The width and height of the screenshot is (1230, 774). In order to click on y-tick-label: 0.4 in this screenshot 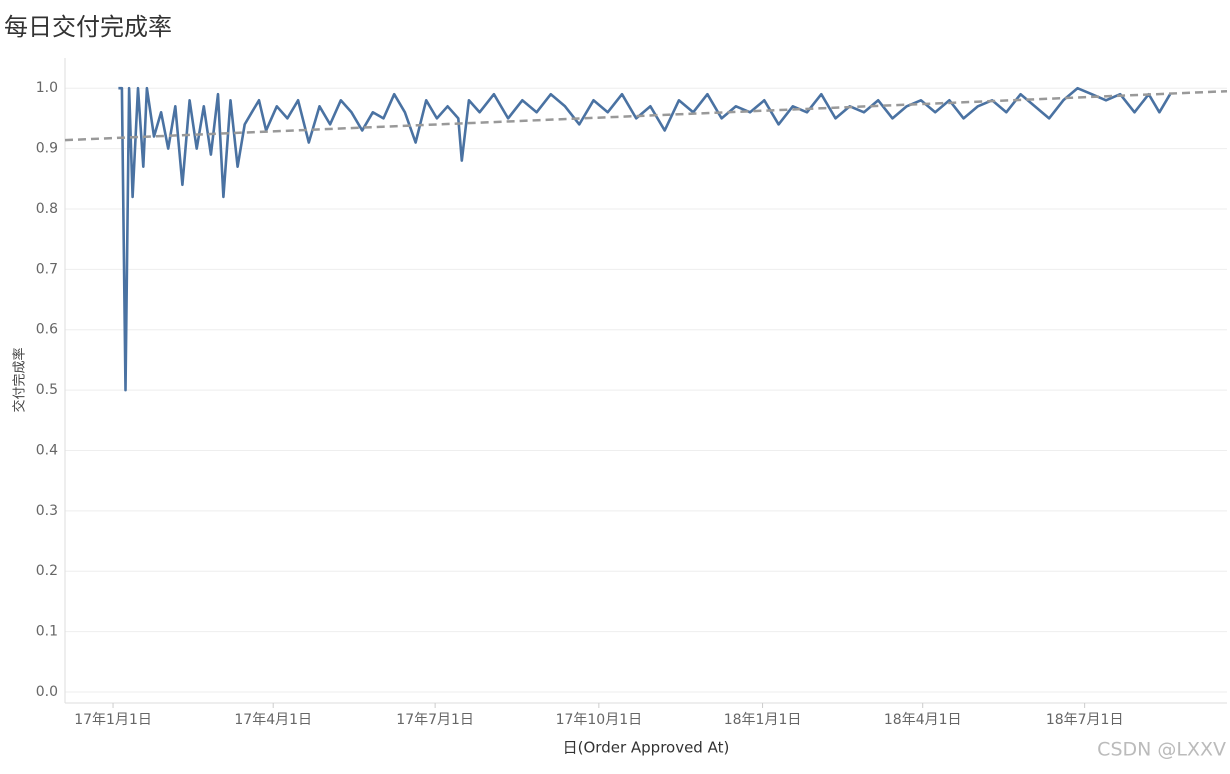, I will do `click(47, 450)`.